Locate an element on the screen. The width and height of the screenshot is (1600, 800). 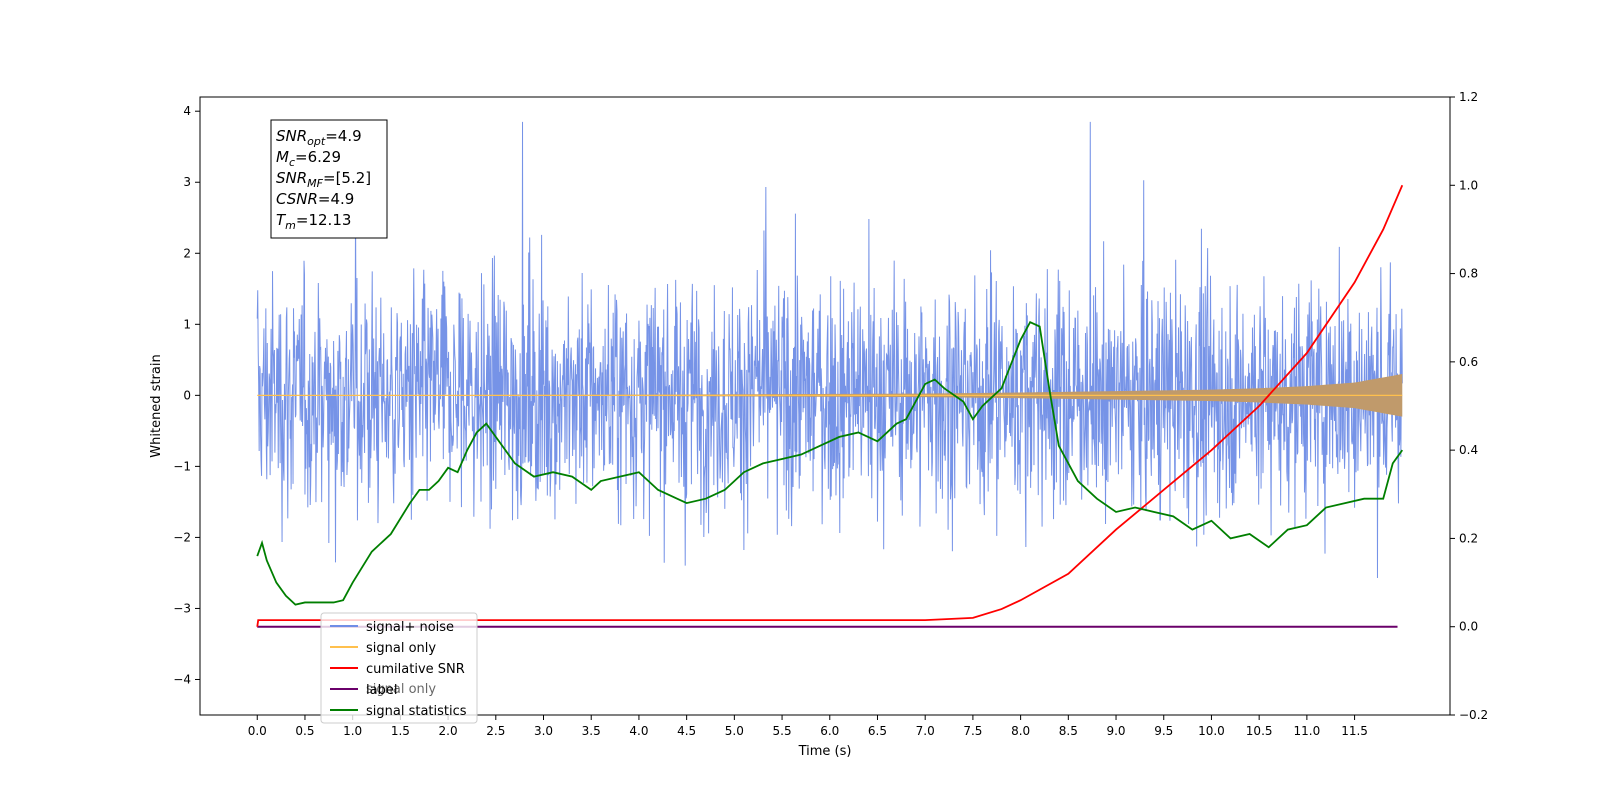
y-right-tick-label: 0.4 is located at coordinates (1468, 450).